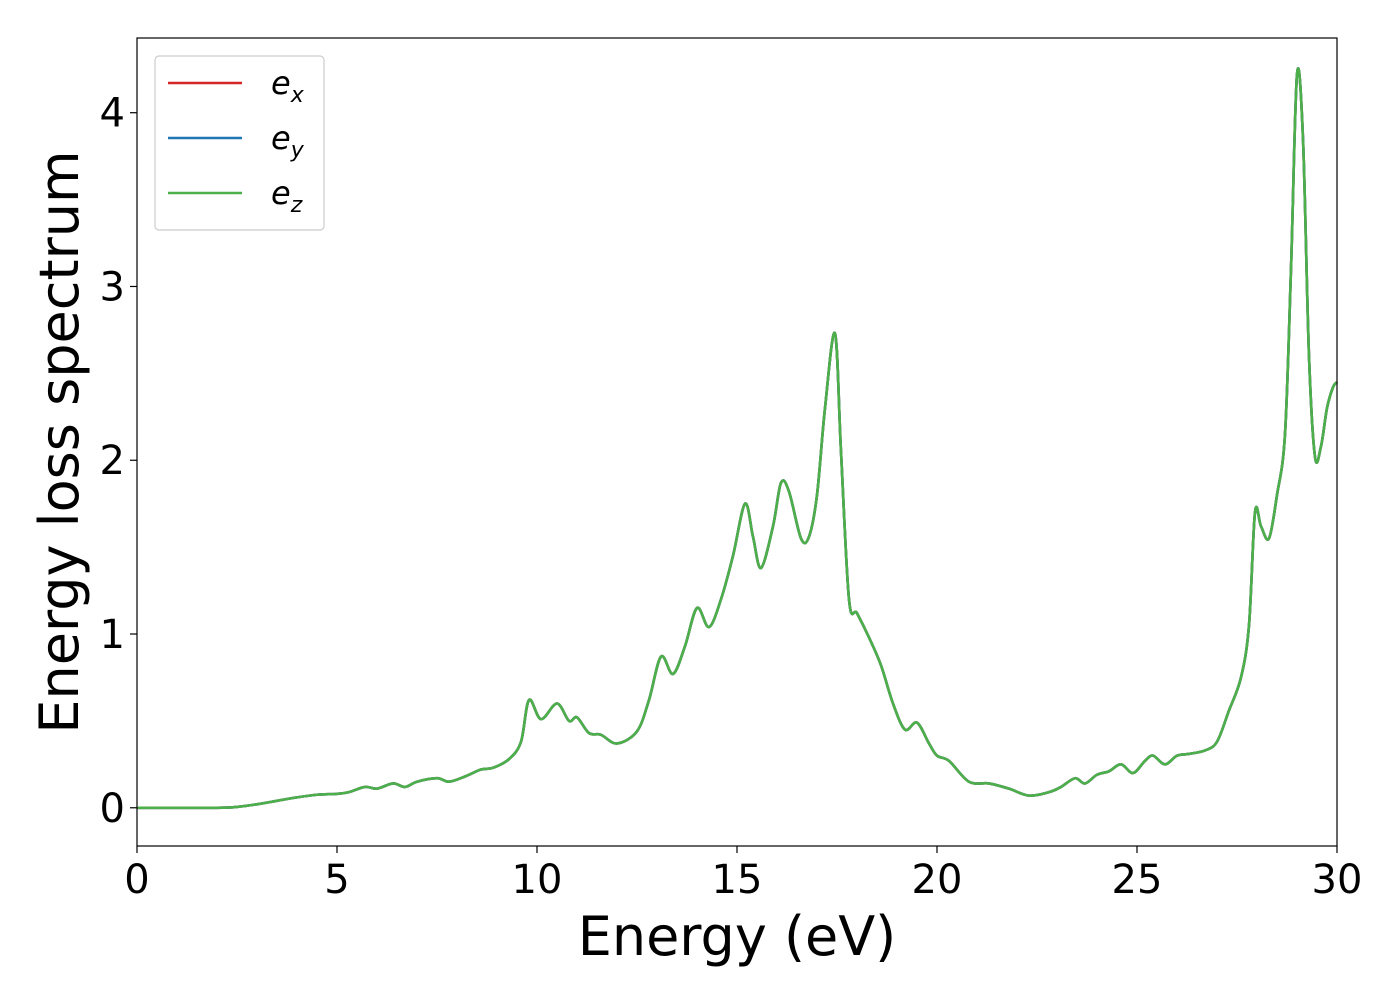 The width and height of the screenshot is (1400, 1000). I want to click on legend: ex ey ez, so click(239, 143).